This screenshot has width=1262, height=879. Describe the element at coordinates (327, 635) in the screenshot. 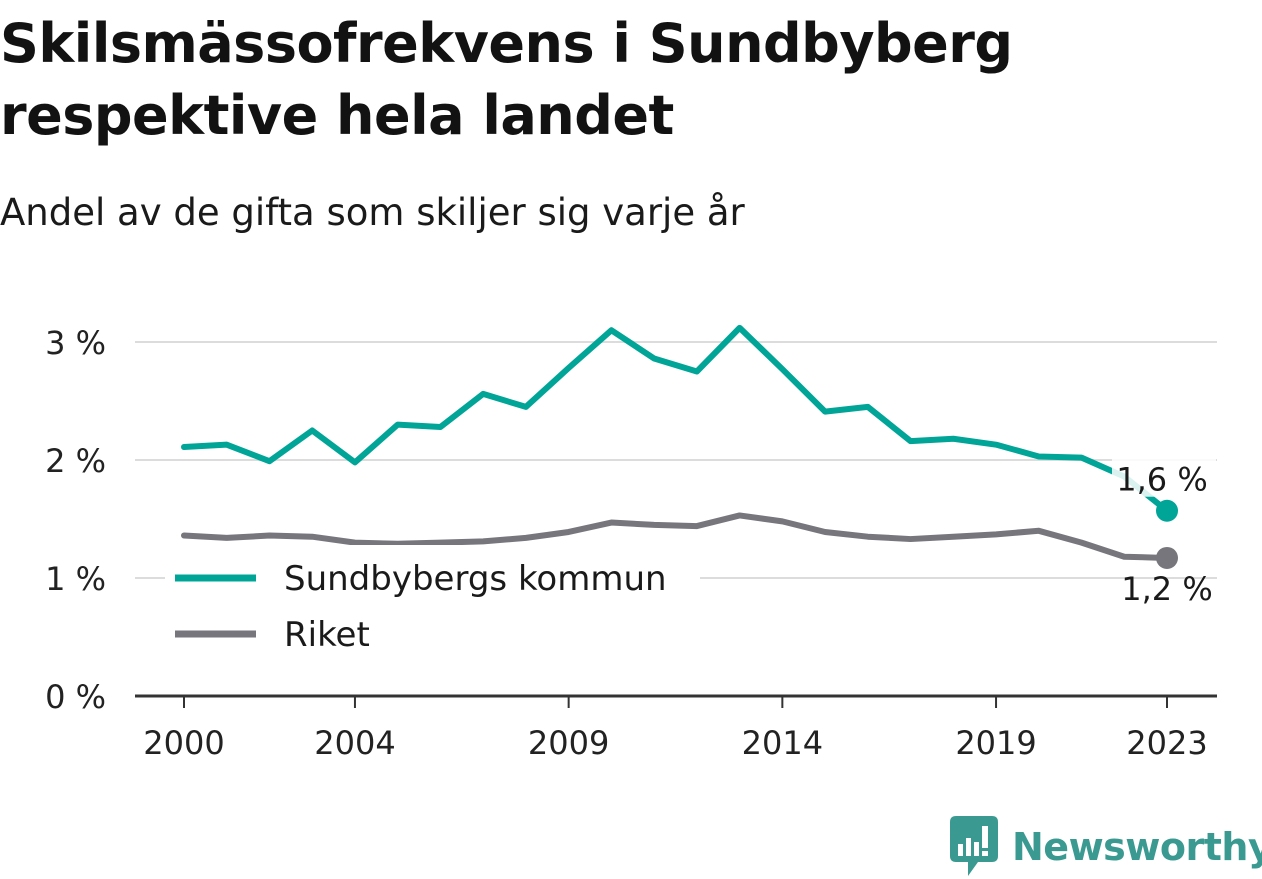

I see `legend-label: Riket` at that location.